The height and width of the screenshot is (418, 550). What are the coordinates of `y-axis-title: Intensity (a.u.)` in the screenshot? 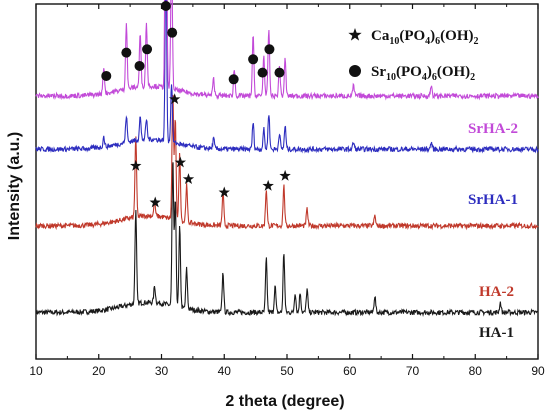 It's located at (14, 186).